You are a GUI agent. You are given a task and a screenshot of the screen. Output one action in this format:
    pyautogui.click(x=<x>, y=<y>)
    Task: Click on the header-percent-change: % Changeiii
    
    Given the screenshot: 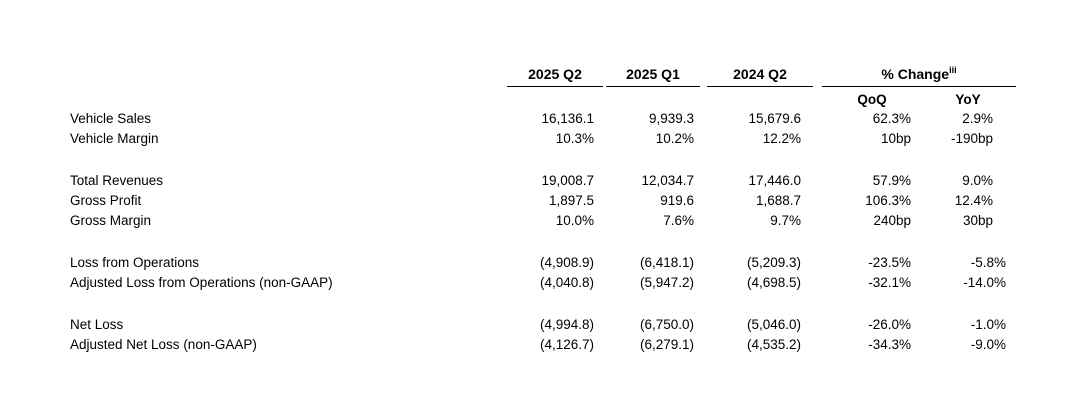 What is the action you would take?
    pyautogui.click(x=919, y=74)
    